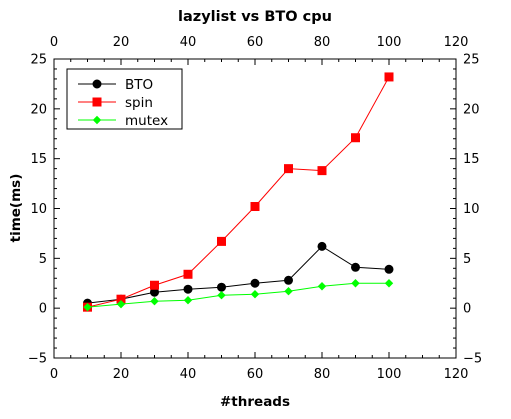  What do you see at coordinates (322, 42) in the screenshot?
I see `x-tick-label-top: 80` at bounding box center [322, 42].